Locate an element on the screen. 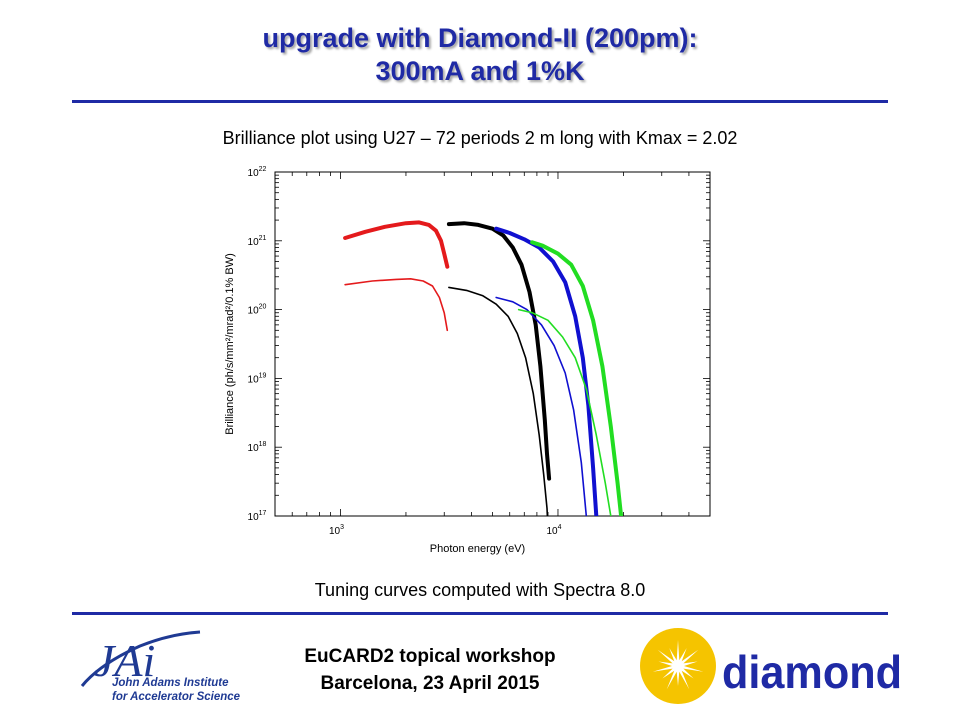 The height and width of the screenshot is (720, 960). series-layer is located at coordinates (483, 368).